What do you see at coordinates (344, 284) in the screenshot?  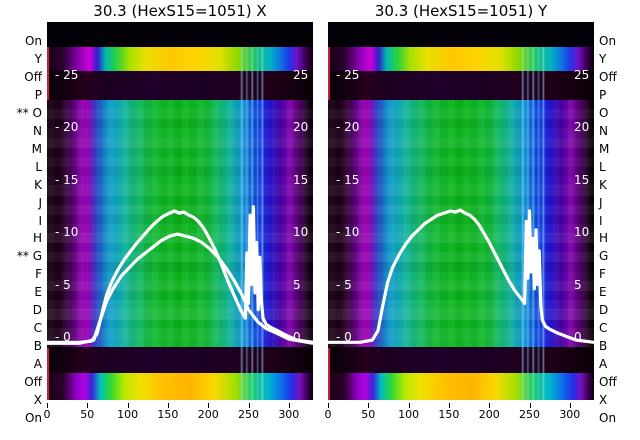 I see `y-tick-label: - 5` at bounding box center [344, 284].